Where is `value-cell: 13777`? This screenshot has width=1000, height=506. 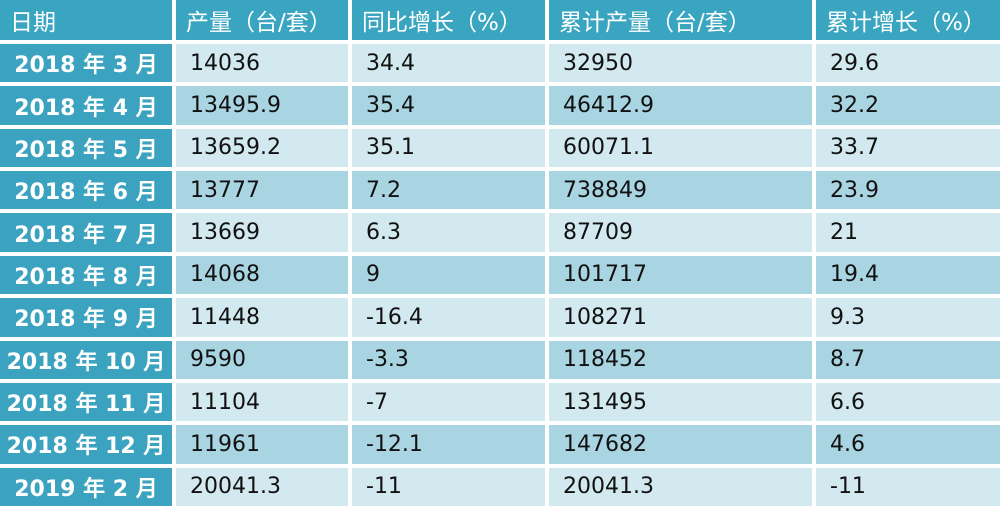 value-cell: 13777 is located at coordinates (262, 190).